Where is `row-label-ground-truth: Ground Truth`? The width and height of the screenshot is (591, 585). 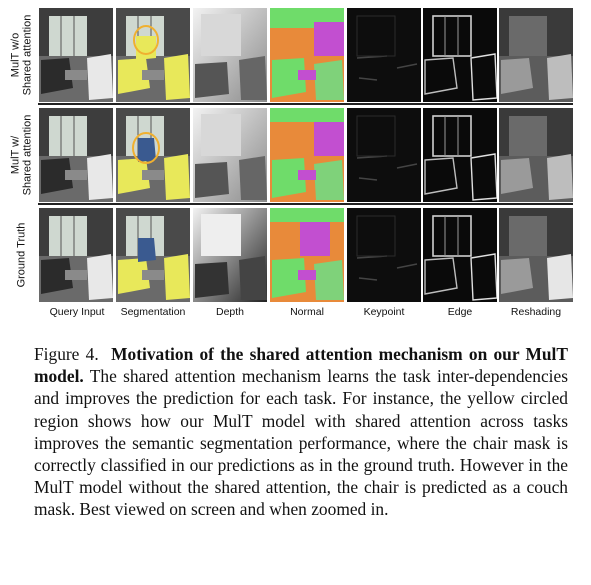 row-label-ground-truth: Ground Truth is located at coordinates (21, 255).